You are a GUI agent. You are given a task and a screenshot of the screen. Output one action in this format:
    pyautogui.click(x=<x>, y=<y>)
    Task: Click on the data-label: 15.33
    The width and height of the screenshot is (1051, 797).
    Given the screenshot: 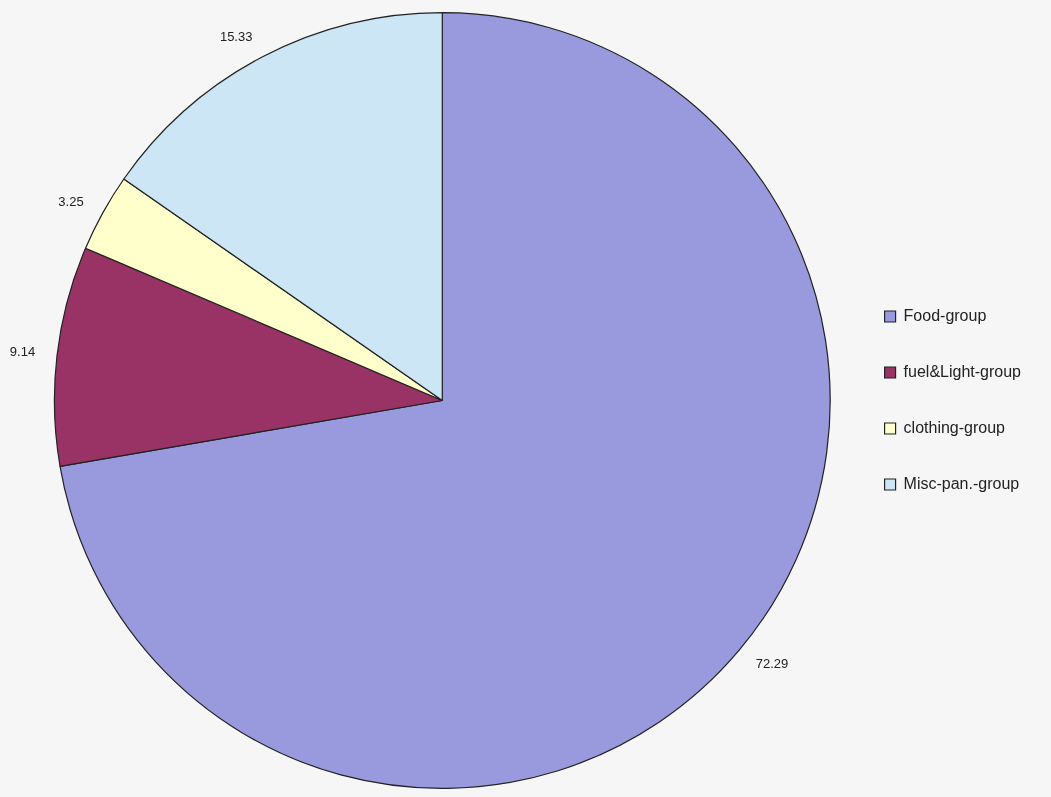 What is the action you would take?
    pyautogui.click(x=236, y=36)
    